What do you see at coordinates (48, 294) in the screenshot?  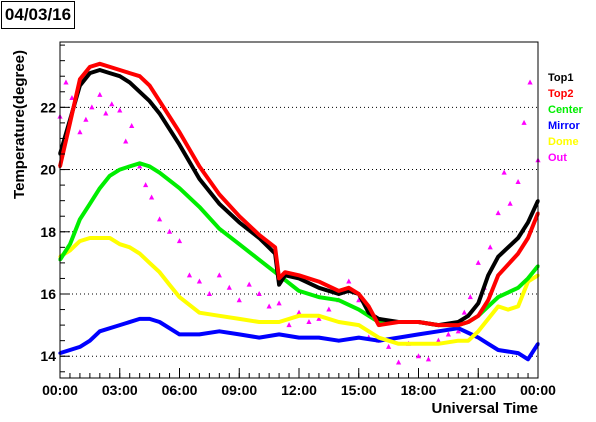 I see `y-tick-label: 16` at bounding box center [48, 294].